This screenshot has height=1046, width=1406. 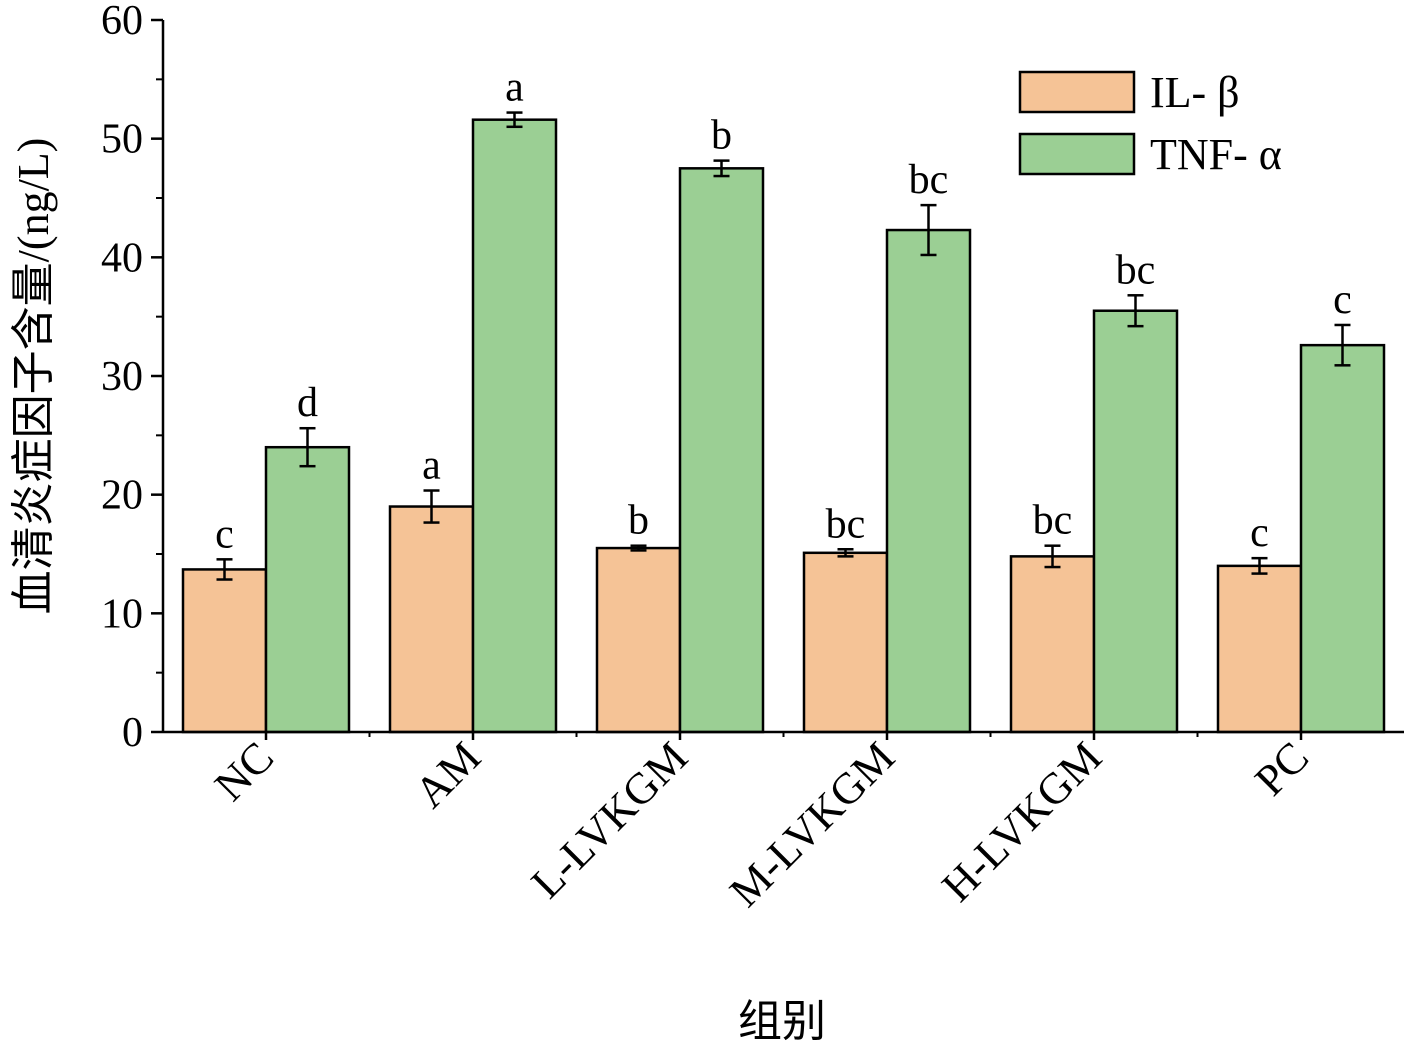 What do you see at coordinates (122, 258) in the screenshot?
I see `y-tick-label: 40` at bounding box center [122, 258].